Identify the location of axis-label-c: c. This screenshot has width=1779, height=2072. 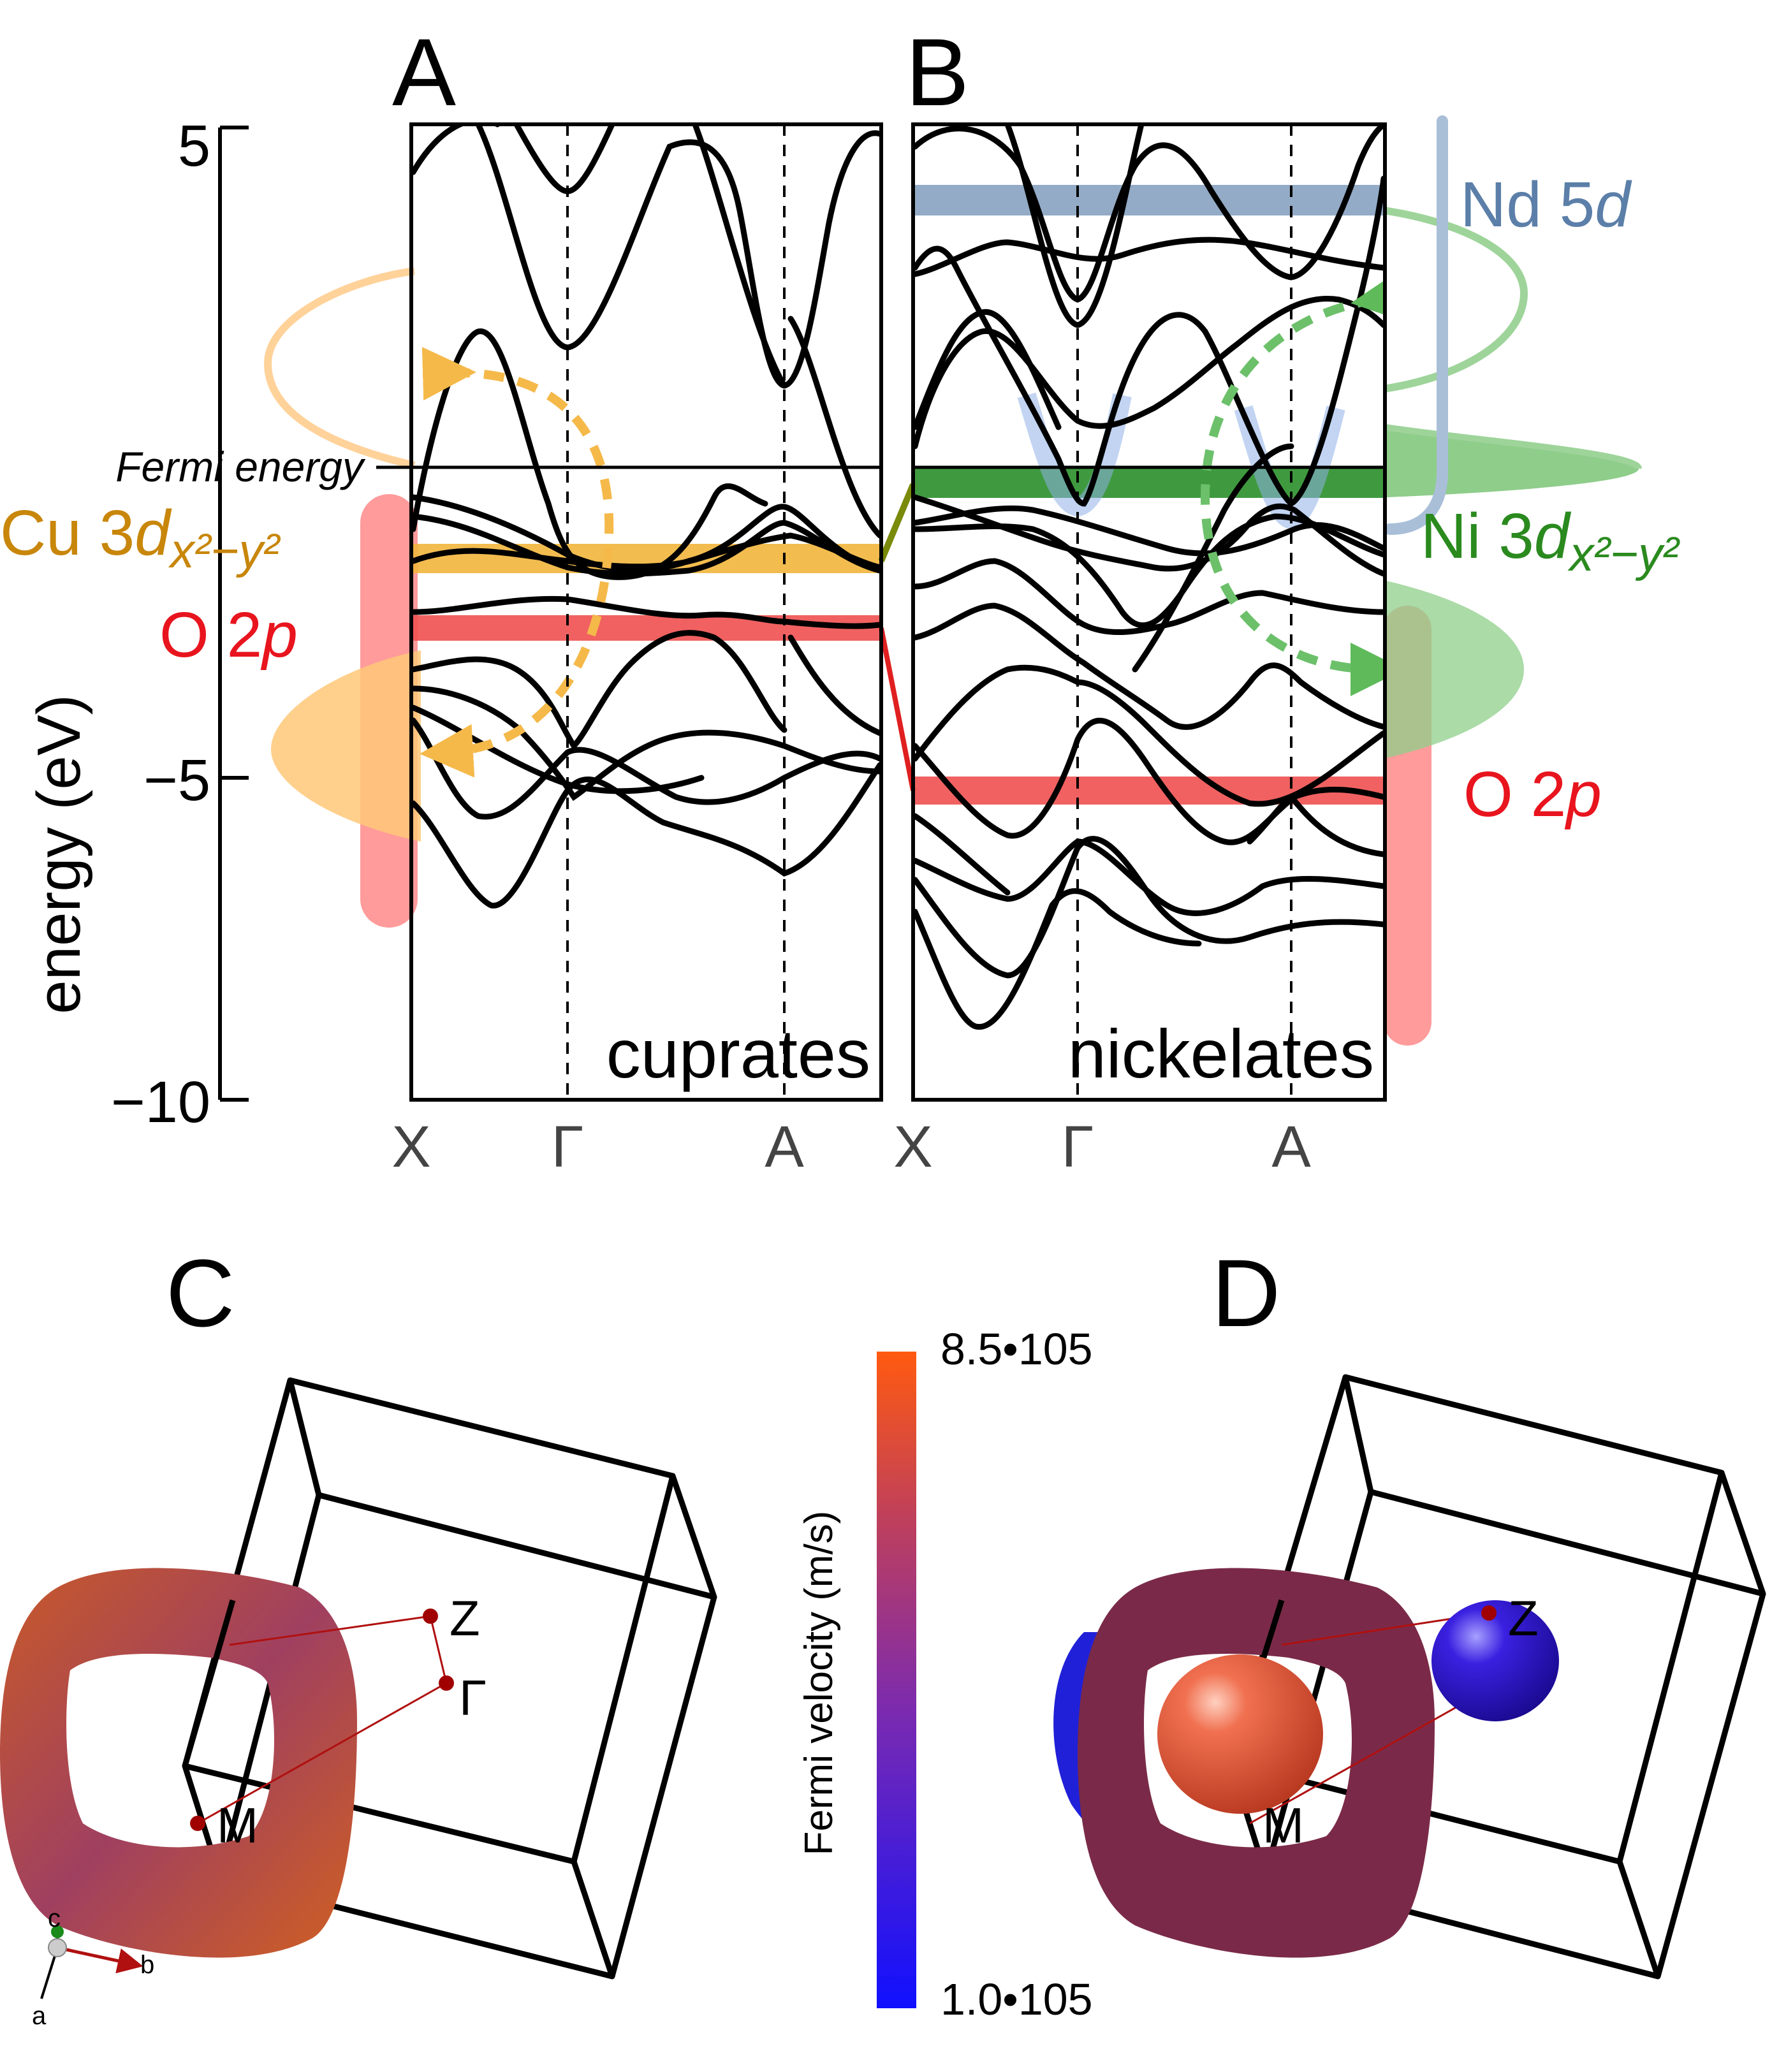
(55, 1918).